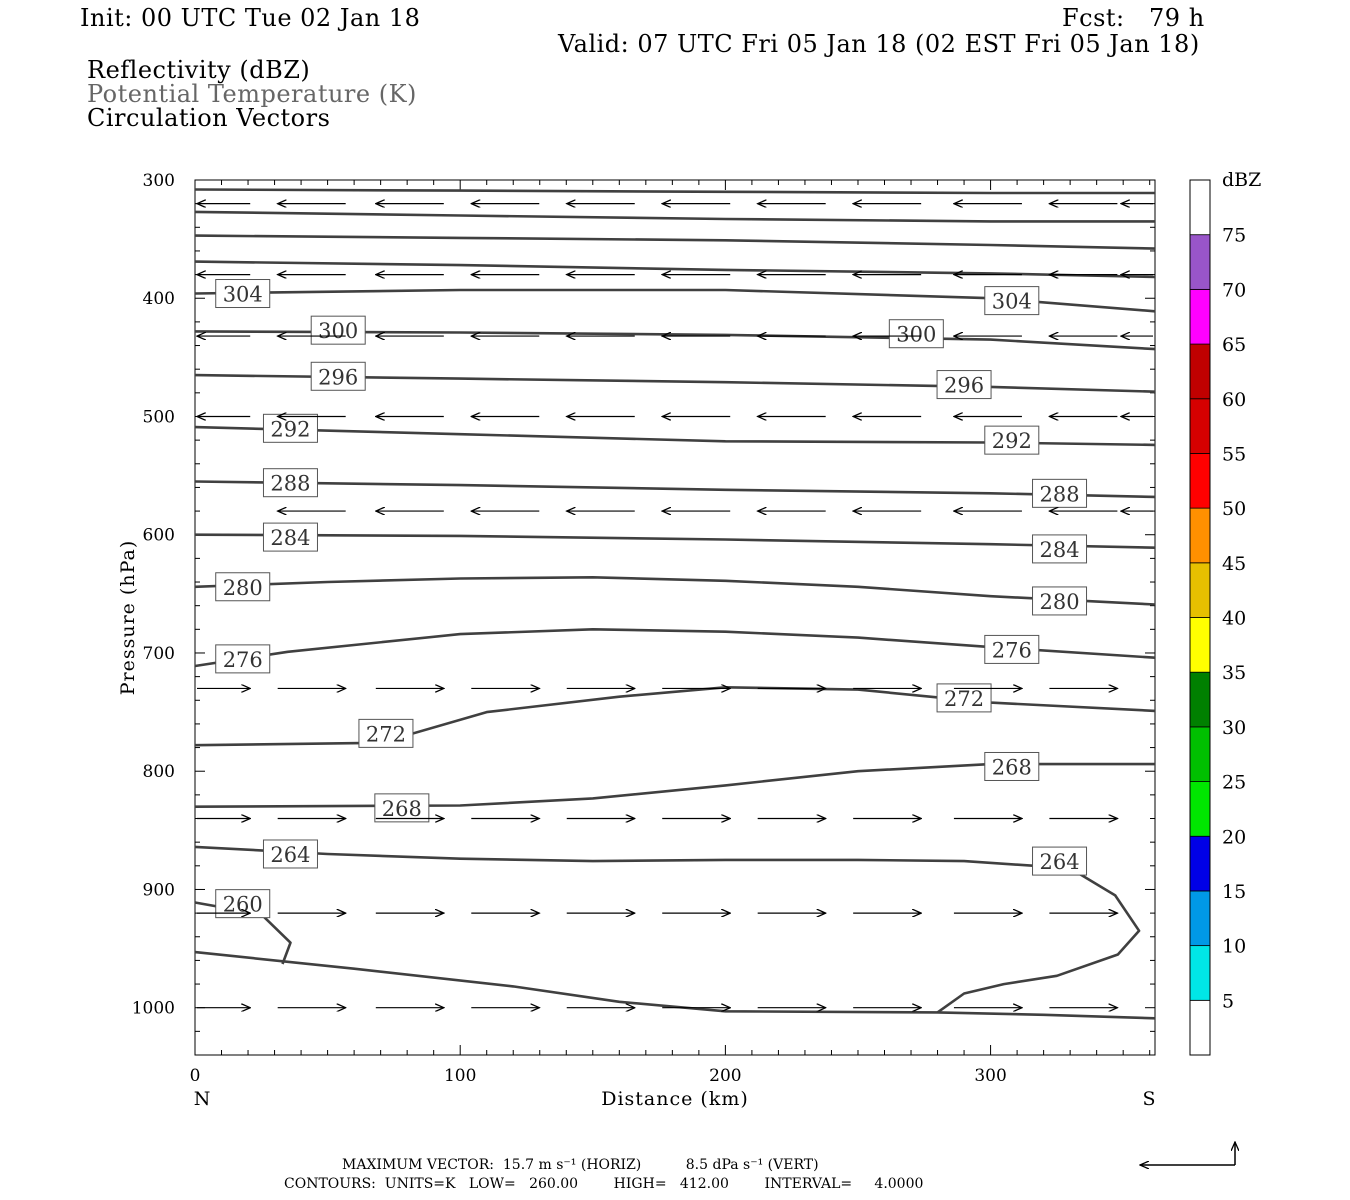 This screenshot has width=1350, height=1200. What do you see at coordinates (1234, 947) in the screenshot?
I see `colorbar-level-label: 10` at bounding box center [1234, 947].